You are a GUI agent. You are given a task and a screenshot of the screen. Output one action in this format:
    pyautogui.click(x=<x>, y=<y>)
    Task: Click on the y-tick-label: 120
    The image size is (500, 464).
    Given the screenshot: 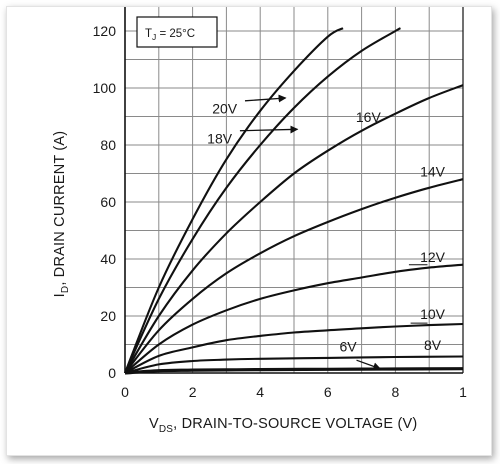 What is the action you would take?
    pyautogui.click(x=105, y=31)
    